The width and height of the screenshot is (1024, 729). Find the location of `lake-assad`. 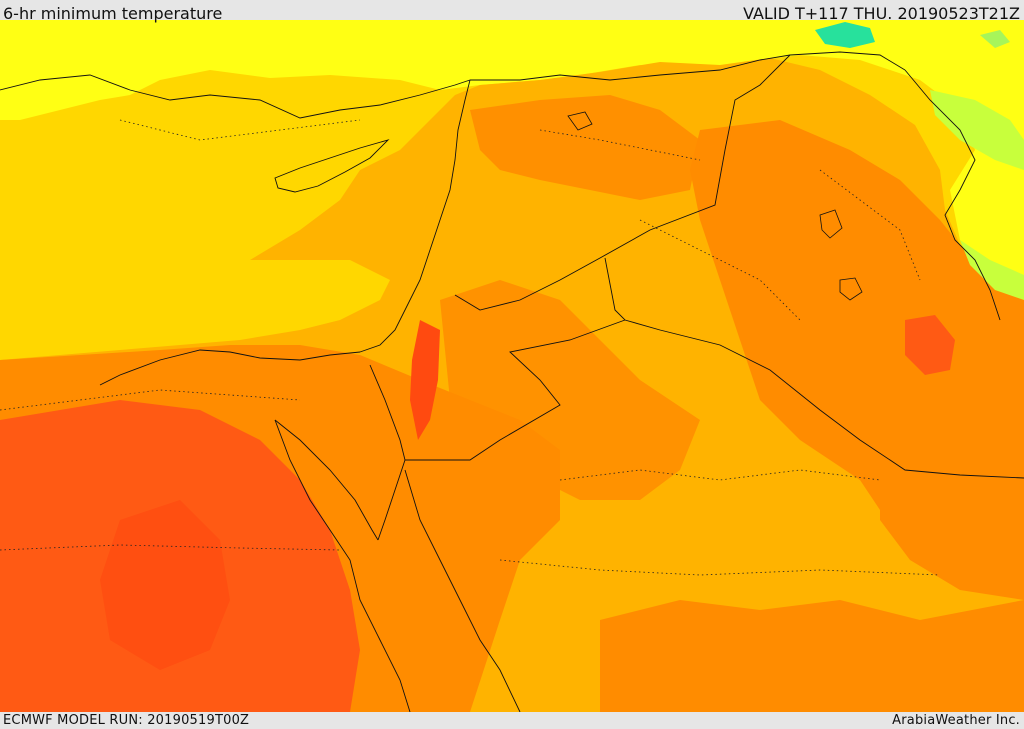

lake-assad is located at coordinates (580, 121).